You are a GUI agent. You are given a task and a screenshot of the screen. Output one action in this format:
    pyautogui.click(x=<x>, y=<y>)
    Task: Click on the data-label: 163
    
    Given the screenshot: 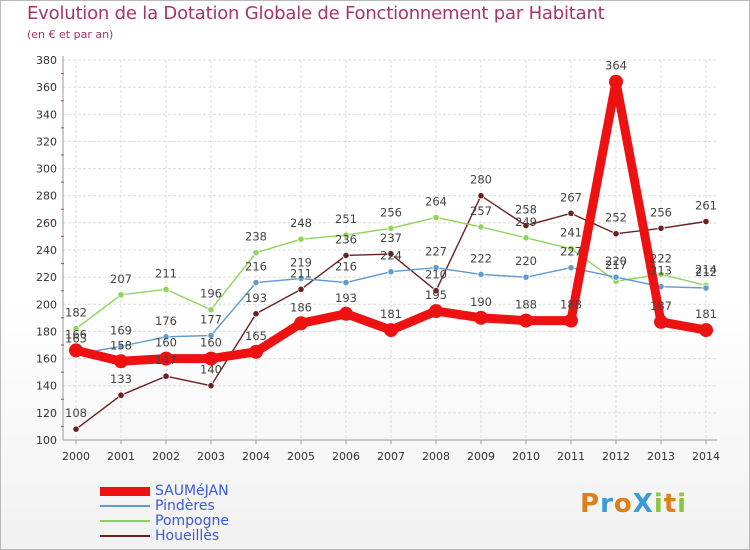 What is the action you would take?
    pyautogui.click(x=76, y=339)
    